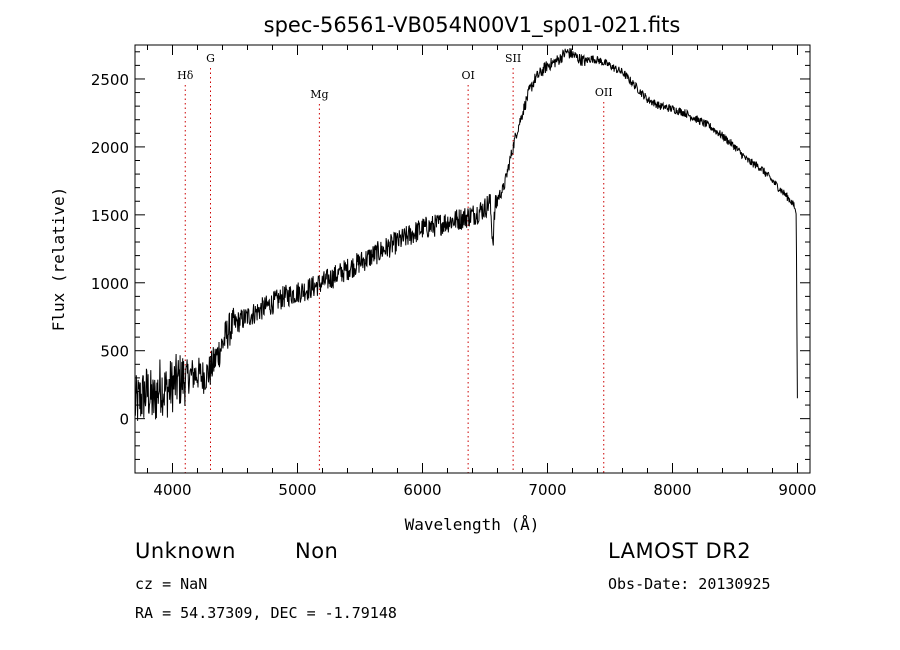 The width and height of the screenshot is (900, 650). What do you see at coordinates (547, 490) in the screenshot?
I see `x-tick-label: 7000` at bounding box center [547, 490].